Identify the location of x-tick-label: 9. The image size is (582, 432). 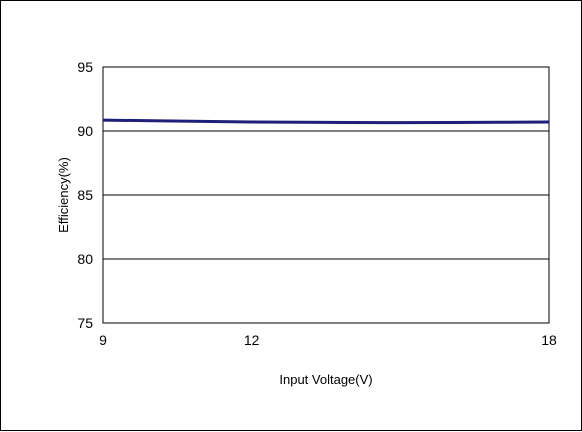
(103, 340).